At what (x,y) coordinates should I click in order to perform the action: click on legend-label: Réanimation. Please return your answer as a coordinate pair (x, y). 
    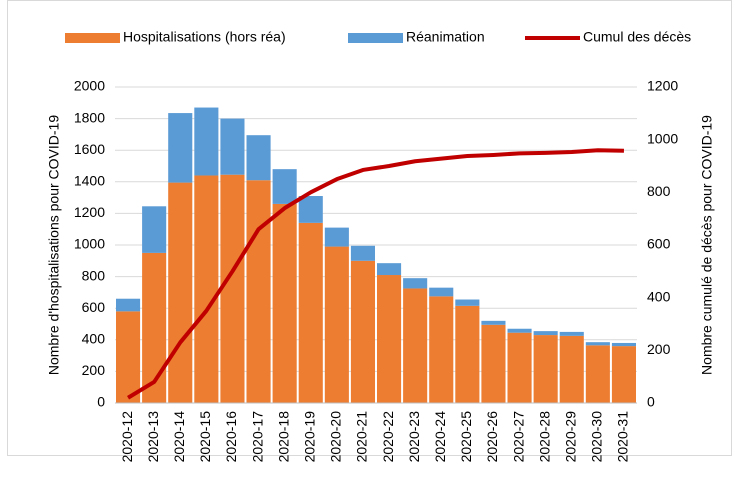
    Looking at the image, I should click on (445, 37).